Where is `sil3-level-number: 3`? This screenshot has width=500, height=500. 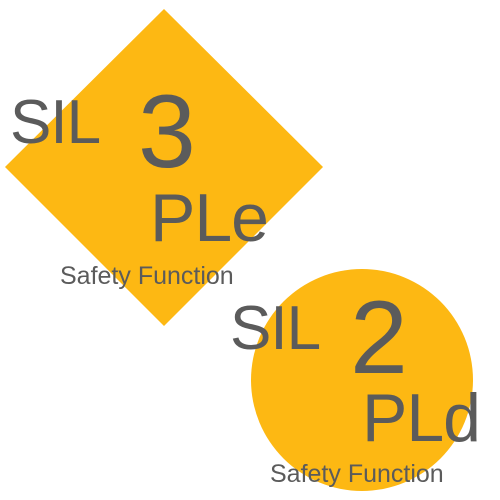 sil3-level-number: 3 is located at coordinates (167, 132).